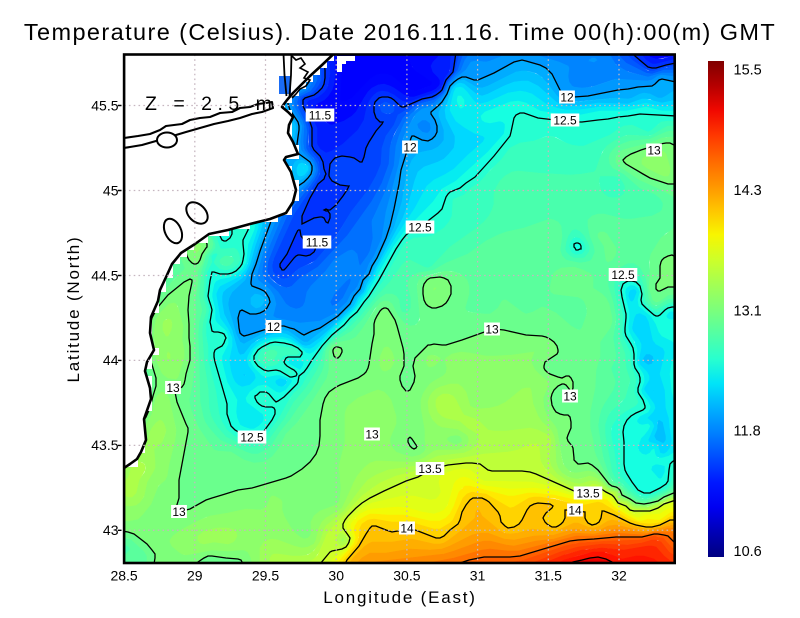 The height and width of the screenshot is (618, 800). What do you see at coordinates (748, 552) in the screenshot?
I see `svg-text: 10.6` at bounding box center [748, 552].